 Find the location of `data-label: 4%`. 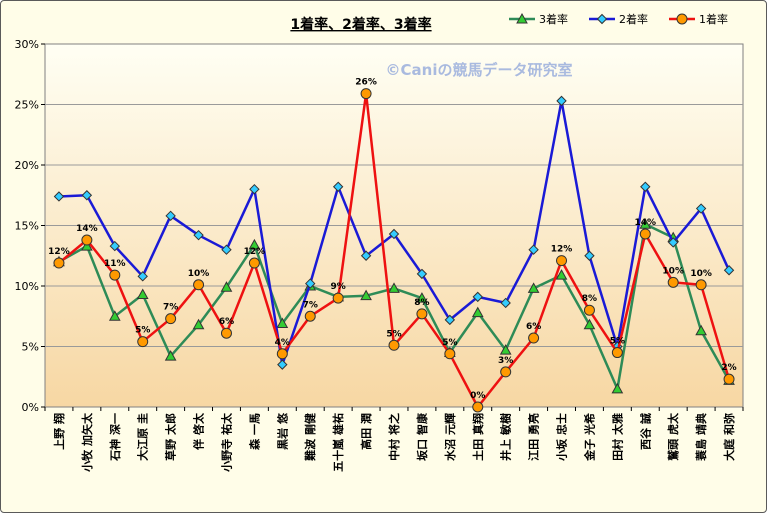

data-label: 4% is located at coordinates (282, 343).